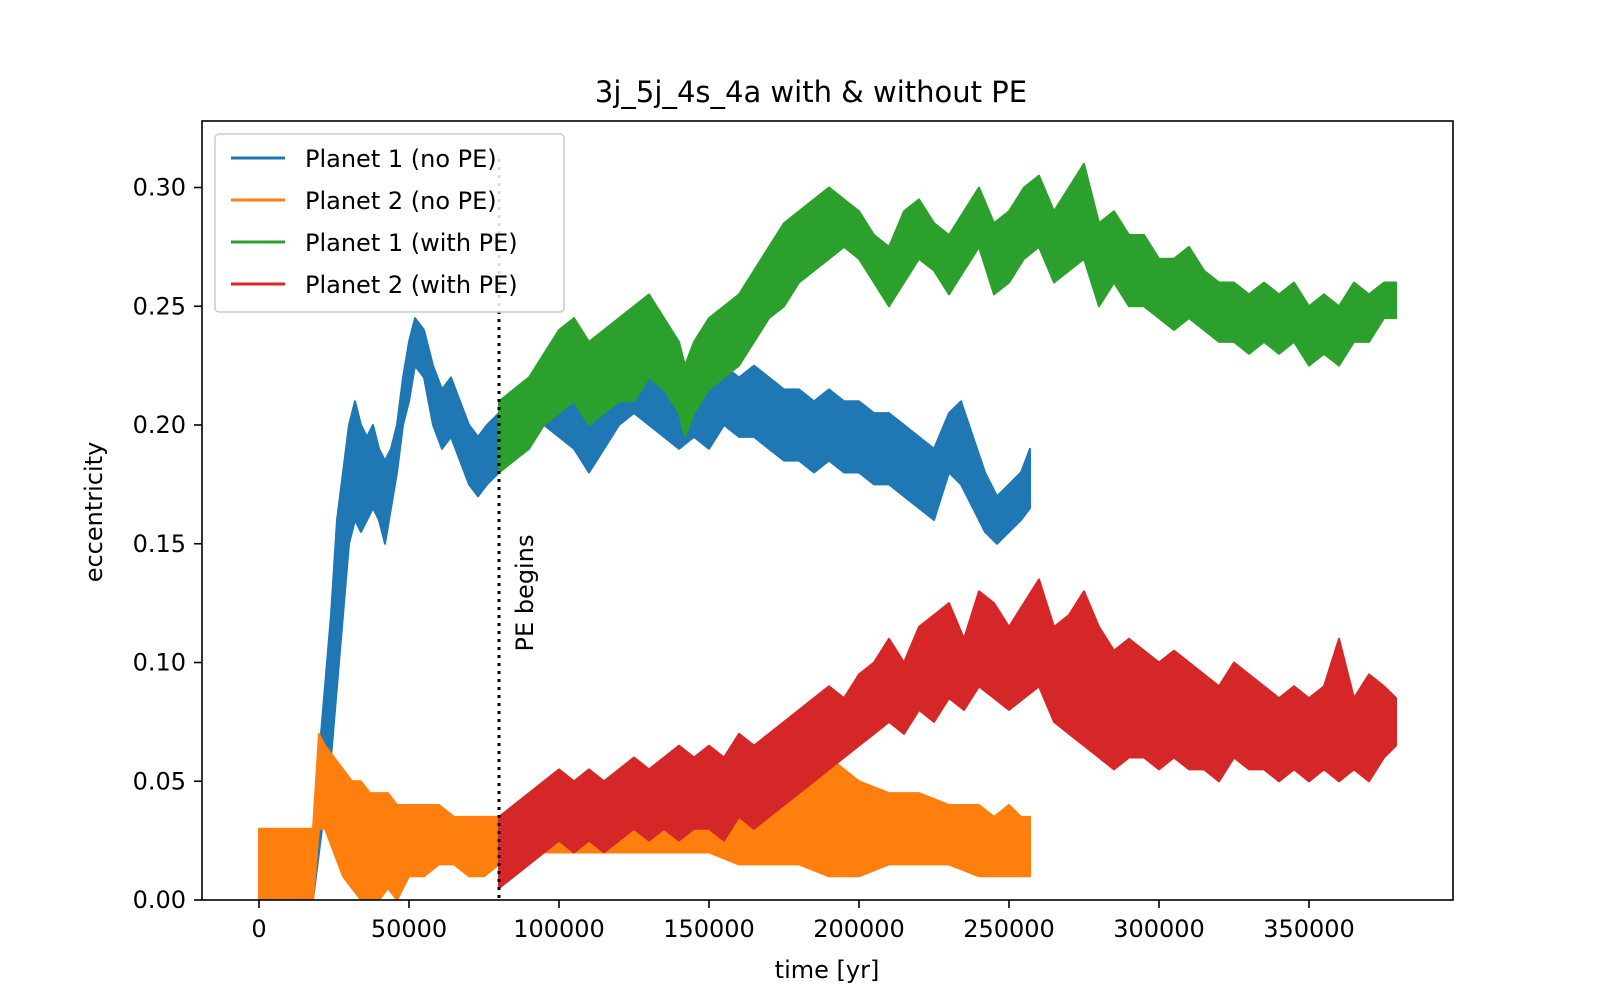  Describe the element at coordinates (401, 201) in the screenshot. I see `legend-label: Planet 2 (no PE)` at that location.